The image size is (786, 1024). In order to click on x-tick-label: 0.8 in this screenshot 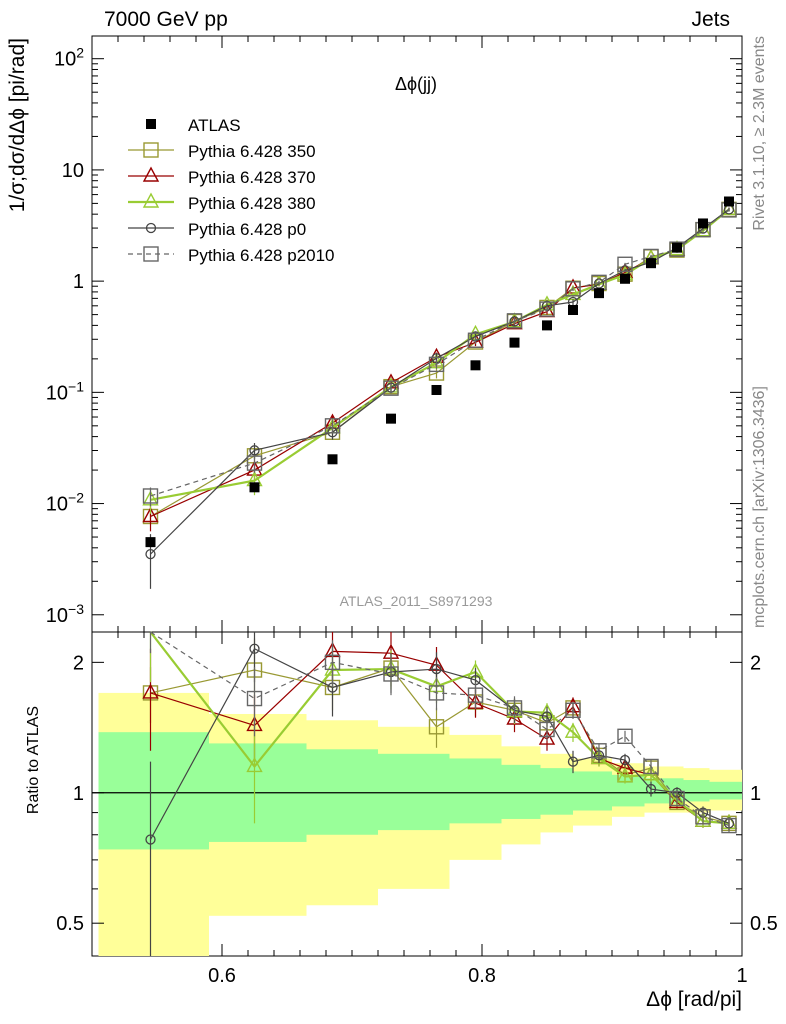, I will do `click(482, 976)`.